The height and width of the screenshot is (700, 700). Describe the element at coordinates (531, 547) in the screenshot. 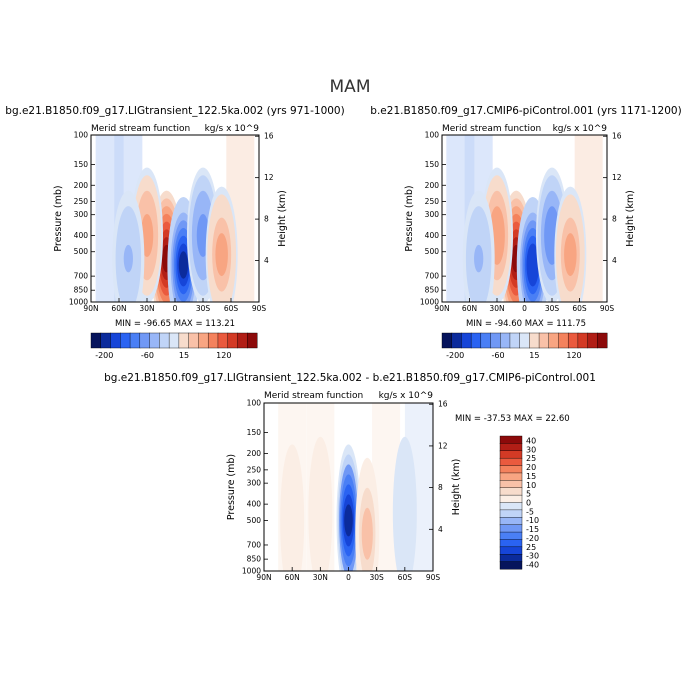

I see `colorbar-label: 25` at that location.